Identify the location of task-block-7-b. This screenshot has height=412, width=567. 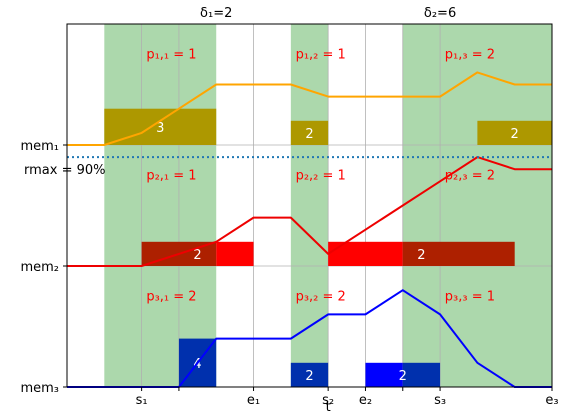
(421, 374).